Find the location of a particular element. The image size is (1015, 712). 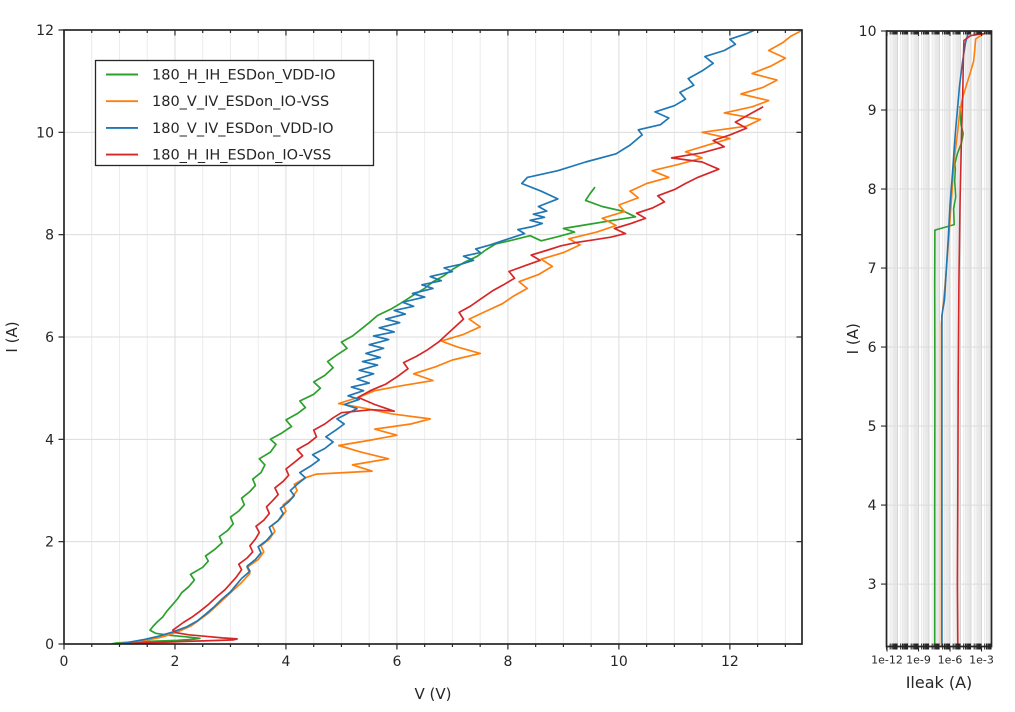

leak-y-tick-label: 3 is located at coordinates (872, 585).